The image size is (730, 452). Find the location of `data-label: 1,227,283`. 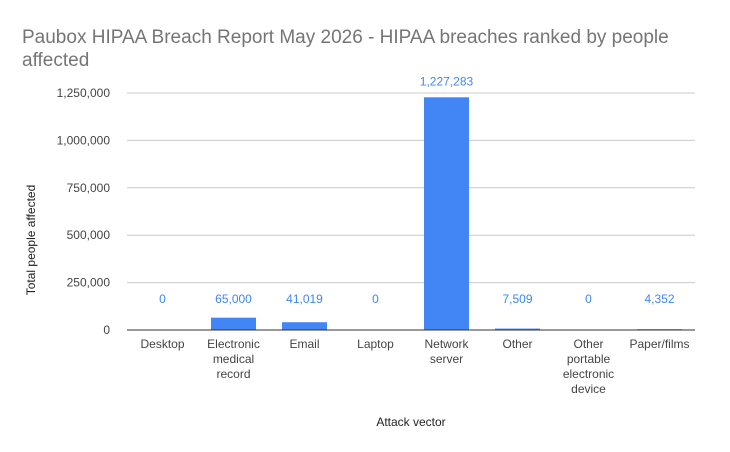

data-label: 1,227,283 is located at coordinates (447, 81).